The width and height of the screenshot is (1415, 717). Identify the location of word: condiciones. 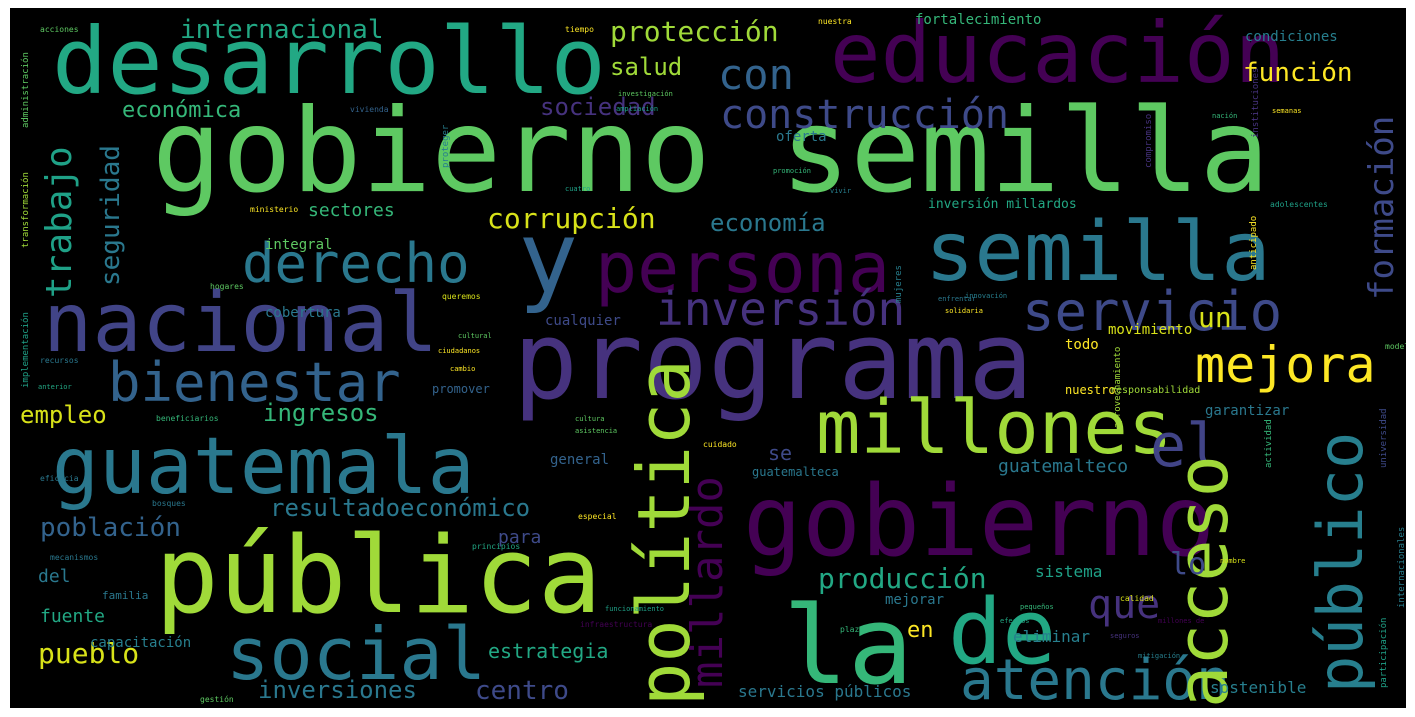
(1291, 37).